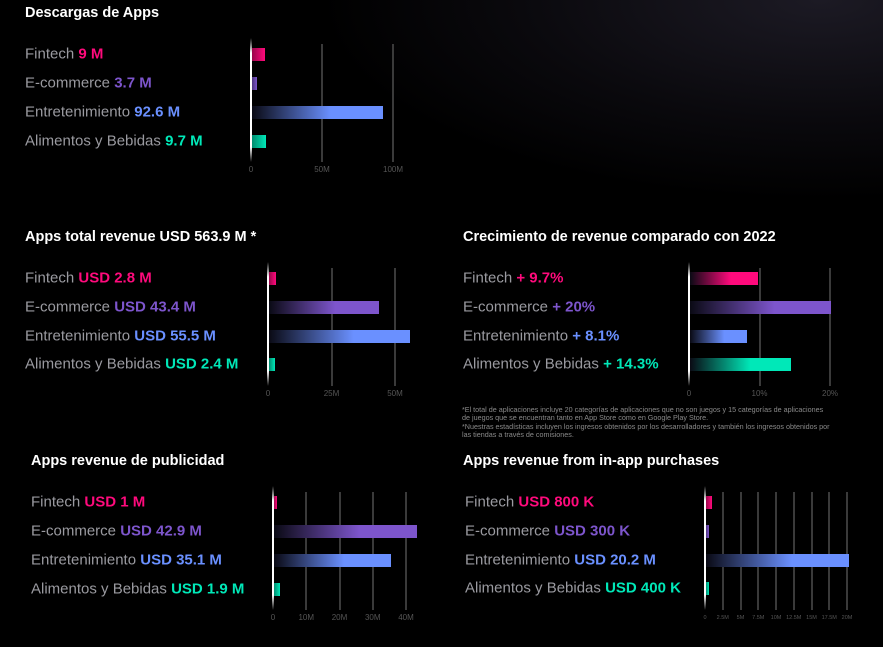 The width and height of the screenshot is (883, 647). Describe the element at coordinates (331, 393) in the screenshot. I see `tick-label: 25M` at that location.